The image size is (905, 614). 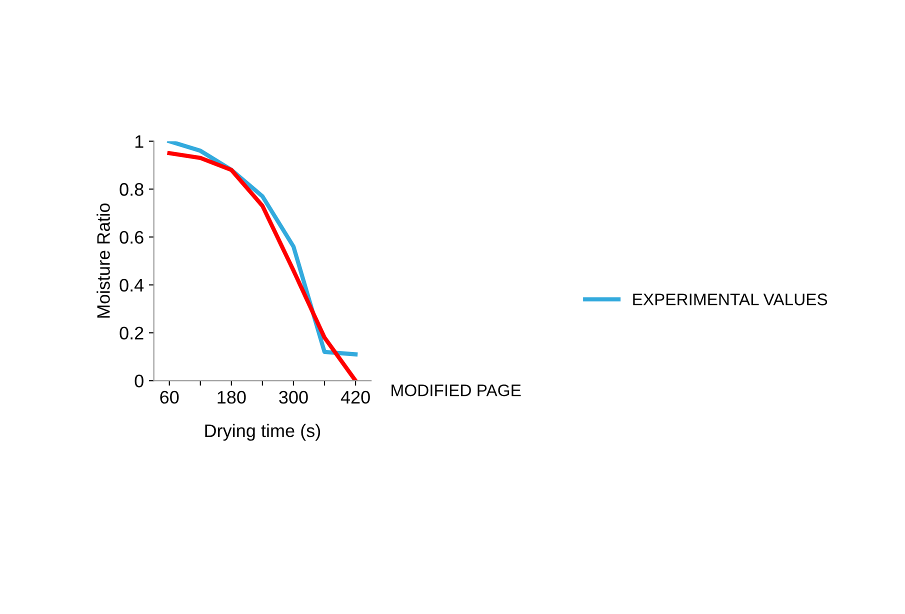 I want to click on y-tick-label: 0.6, so click(x=132, y=237).